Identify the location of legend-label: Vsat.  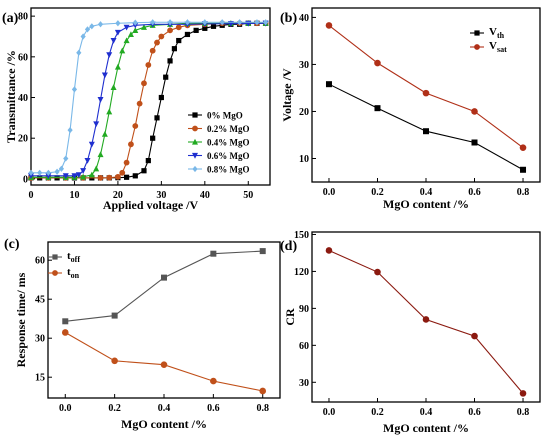
(498, 47).